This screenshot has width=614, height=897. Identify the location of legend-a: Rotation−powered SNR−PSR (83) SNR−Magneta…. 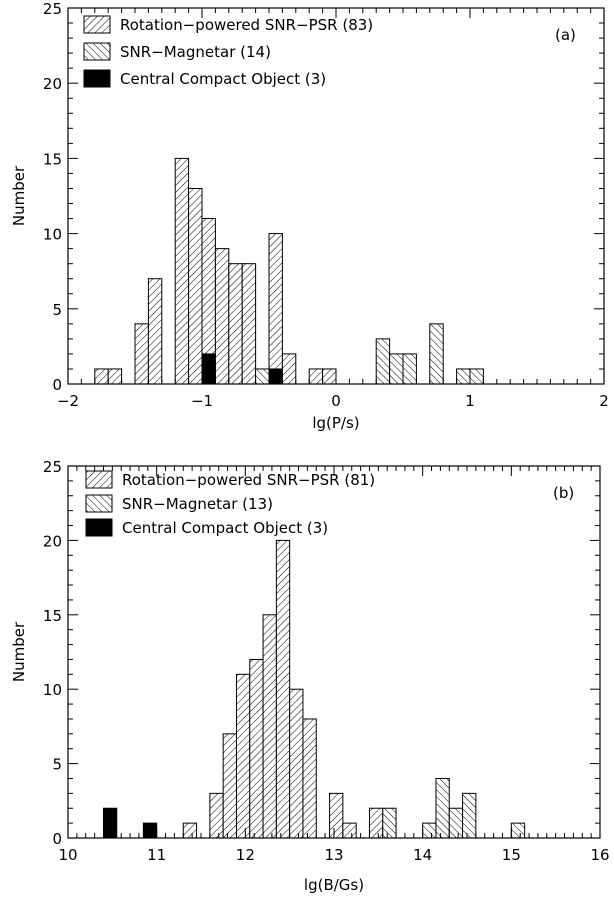
(228, 51).